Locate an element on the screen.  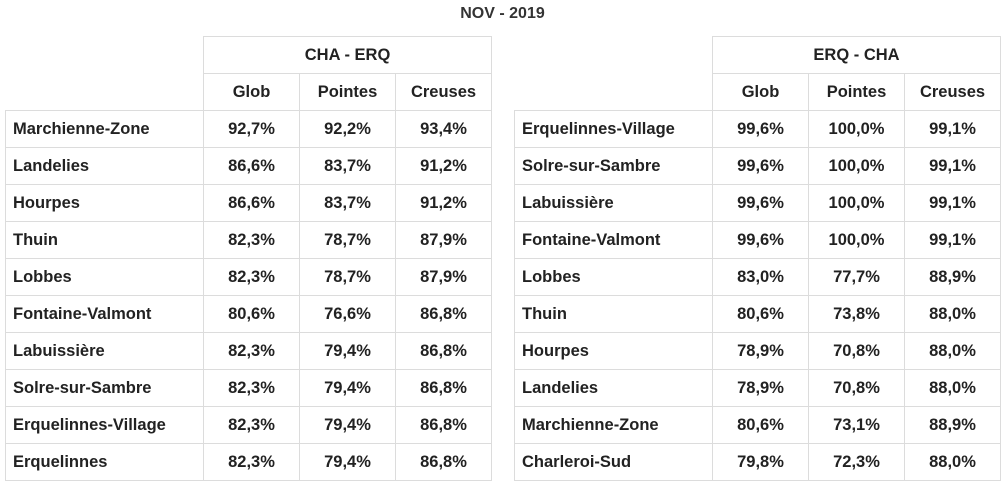
group-header: ERQ - CHA is located at coordinates (856, 55).